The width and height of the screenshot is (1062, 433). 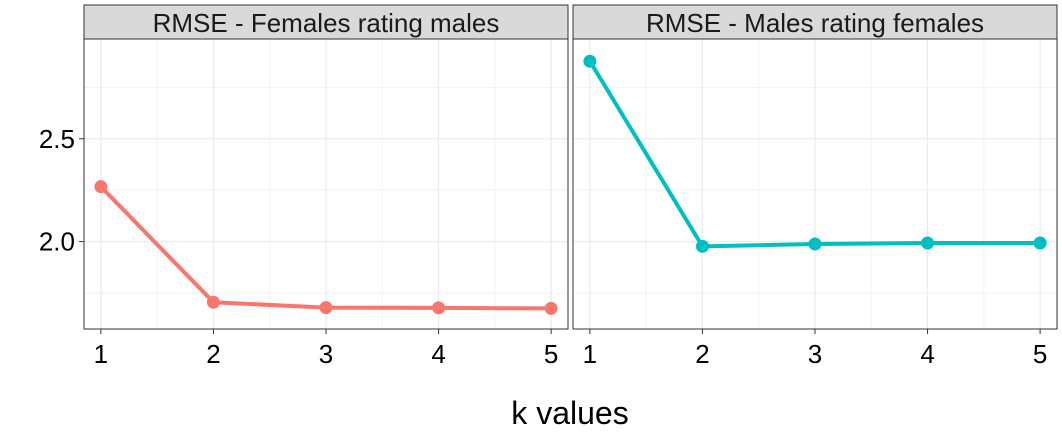 I want to click on strip-title-males-rating-females: RMSE - Males rating females, so click(x=815, y=23).